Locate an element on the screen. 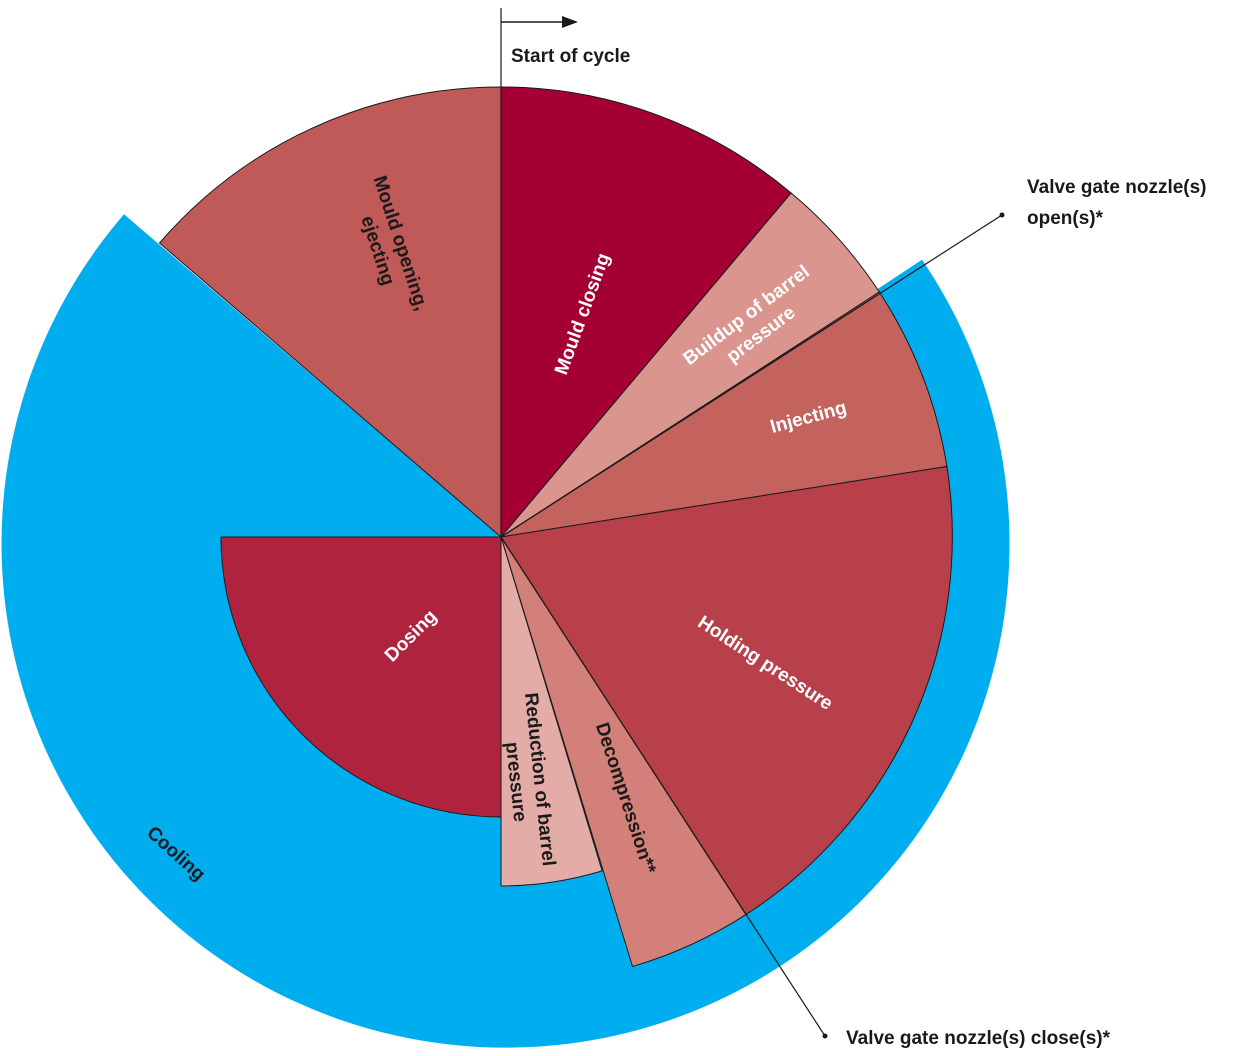 This screenshot has width=1259, height=1056. valve-close-dot-icon is located at coordinates (825, 1036).